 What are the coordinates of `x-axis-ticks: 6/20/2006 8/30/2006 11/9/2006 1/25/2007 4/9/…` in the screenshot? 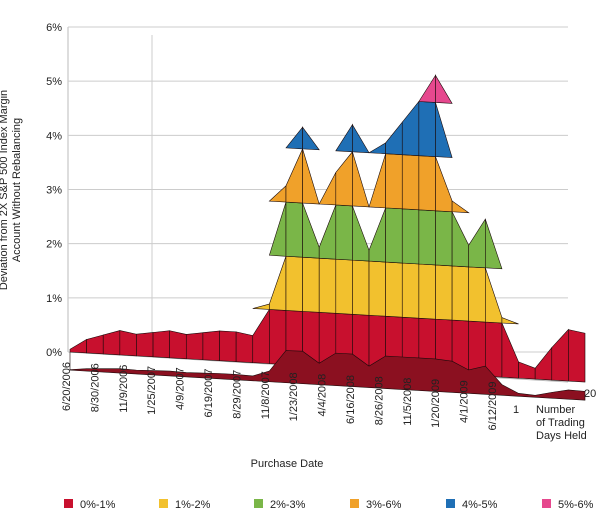 It's located at (280, 396).